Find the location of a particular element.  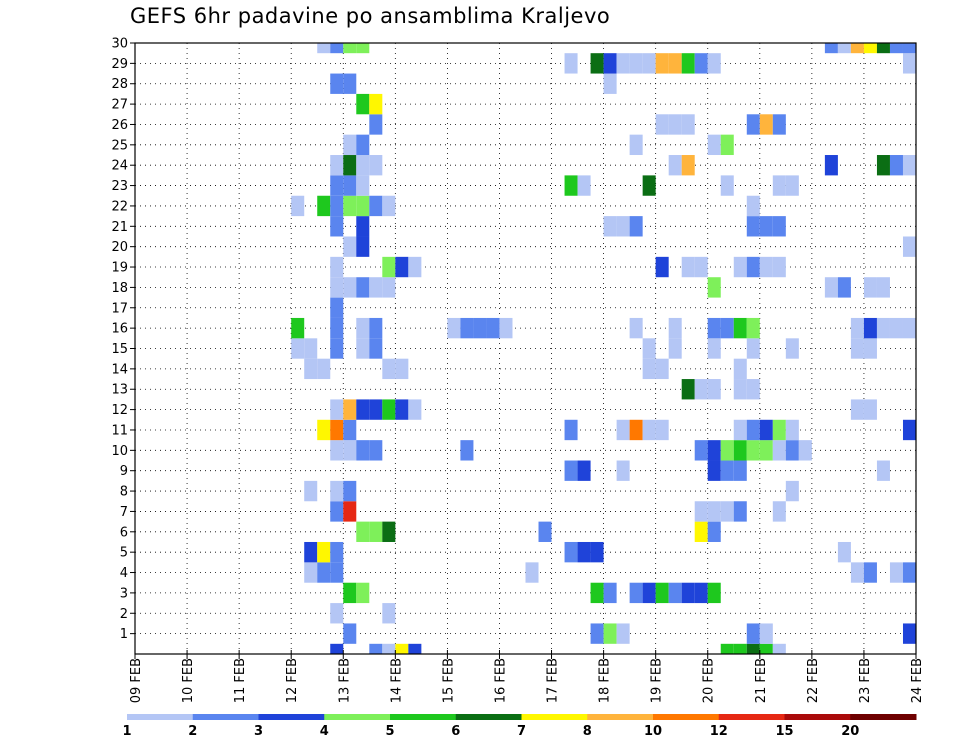

x-tick-label: 15 FEB is located at coordinates (448, 680).